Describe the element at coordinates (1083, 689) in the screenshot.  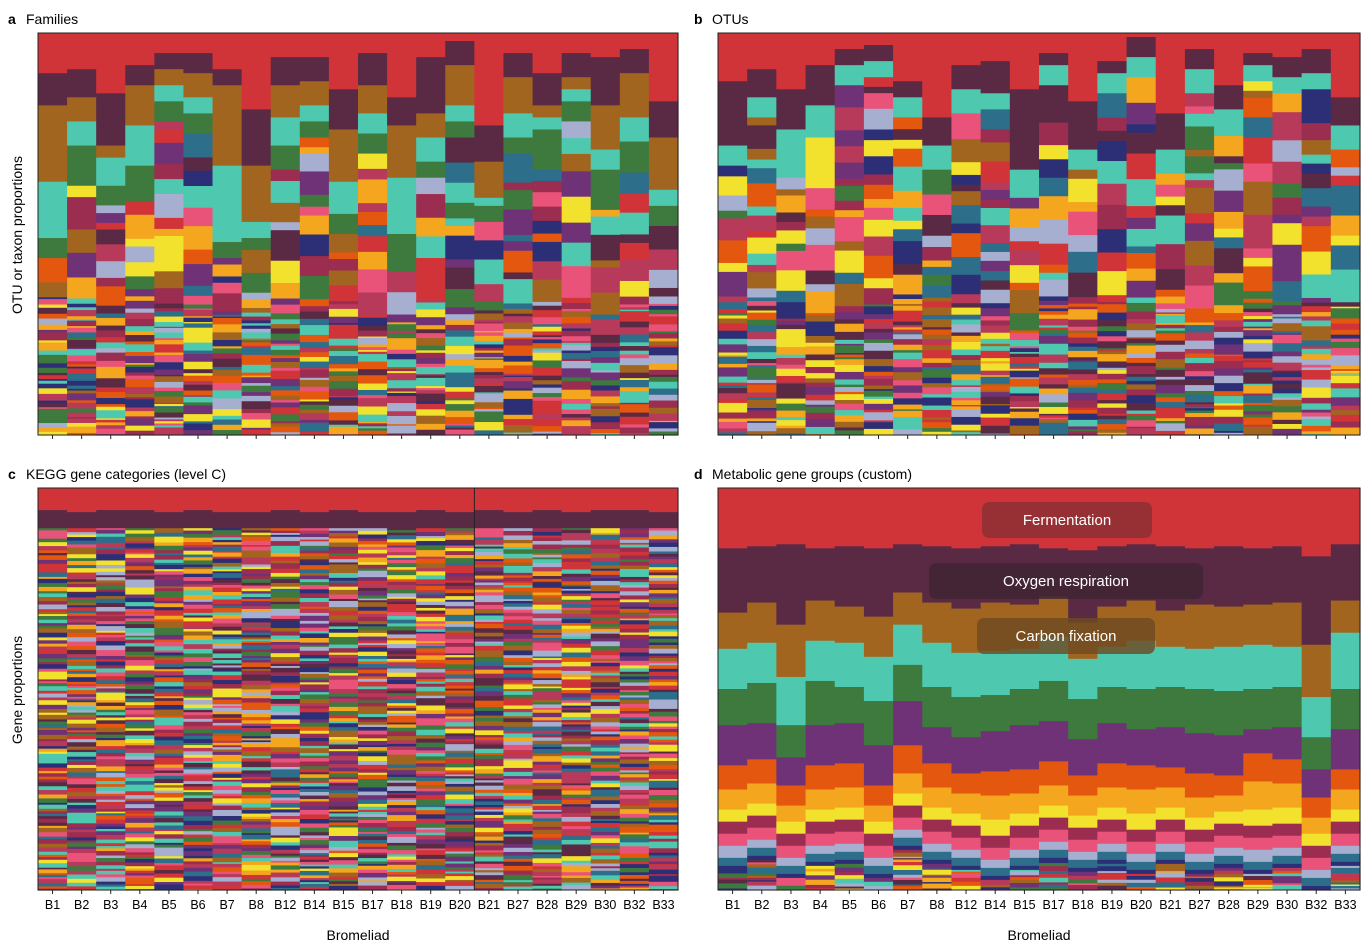
I see `bar-B18` at that location.